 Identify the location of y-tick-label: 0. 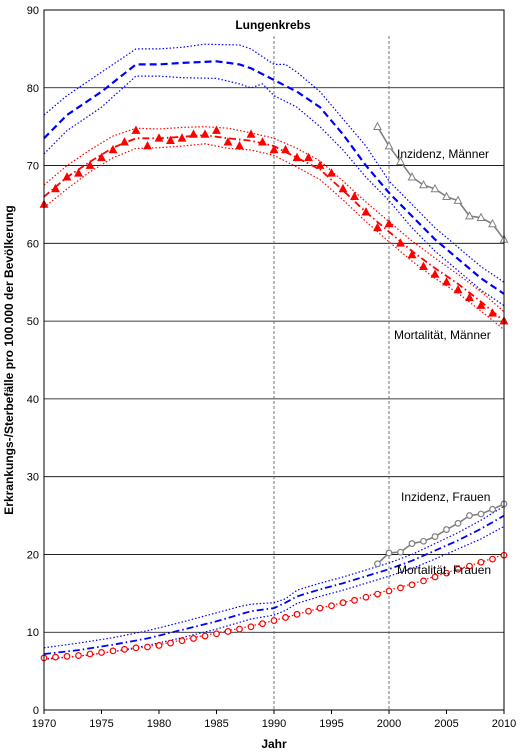
(36, 711).